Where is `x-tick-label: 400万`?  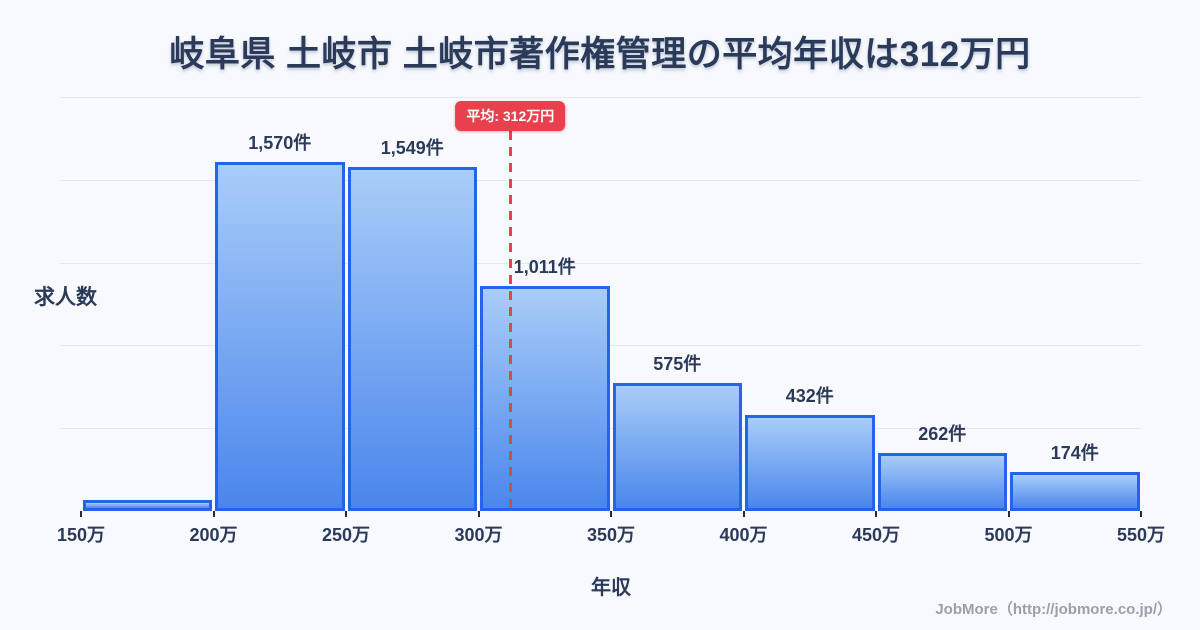 x-tick-label: 400万 is located at coordinates (743, 535).